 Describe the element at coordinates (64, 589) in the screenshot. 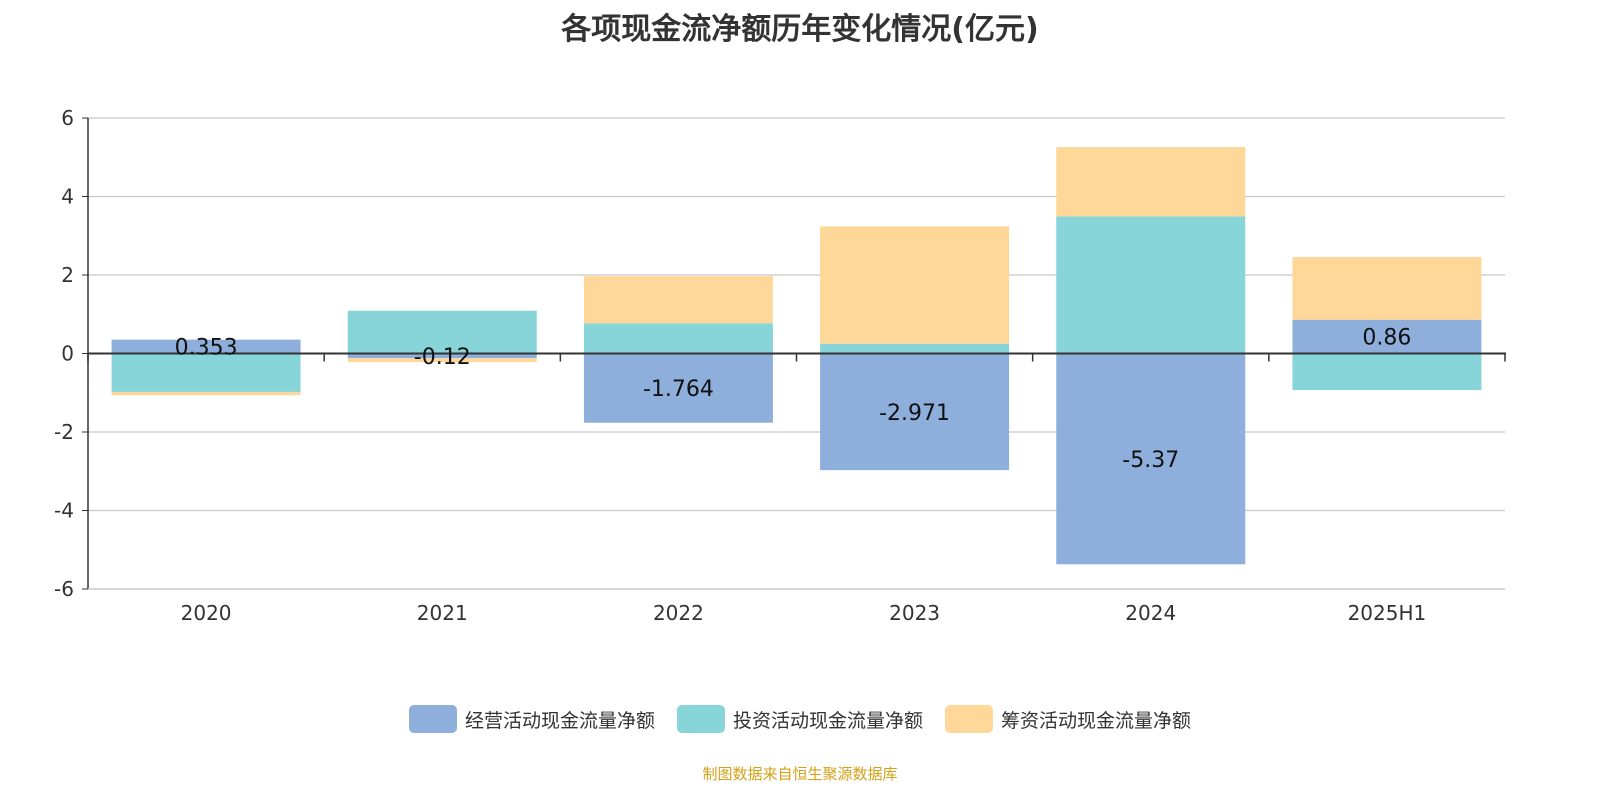

I see `y-tick-label: -6` at that location.